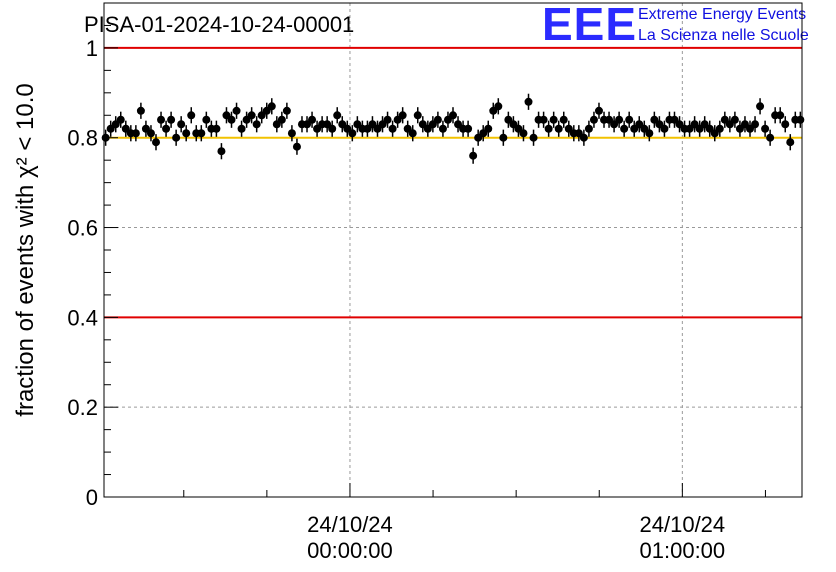 The height and width of the screenshot is (572, 836). I want to click on x-tick-label-time: 01:00:00, so click(683, 550).